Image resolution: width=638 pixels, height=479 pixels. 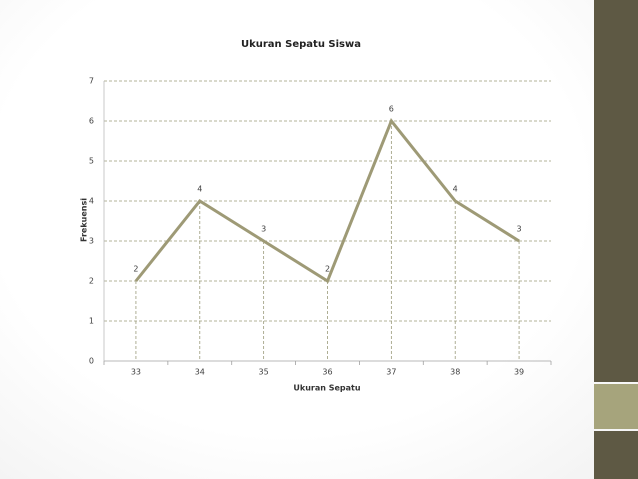 I want to click on side-panel-bottom, so click(x=616, y=455).